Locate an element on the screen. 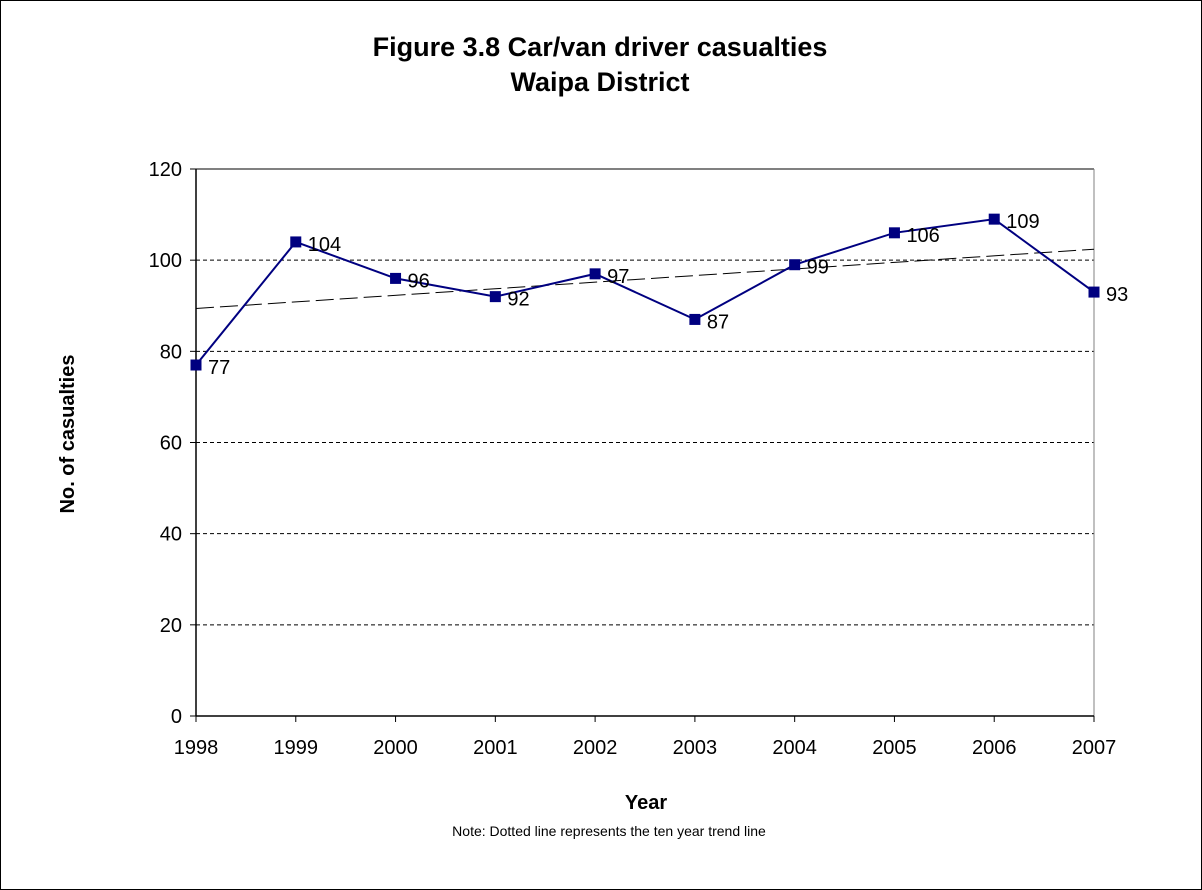  data-label: 109 is located at coordinates (1022, 222).